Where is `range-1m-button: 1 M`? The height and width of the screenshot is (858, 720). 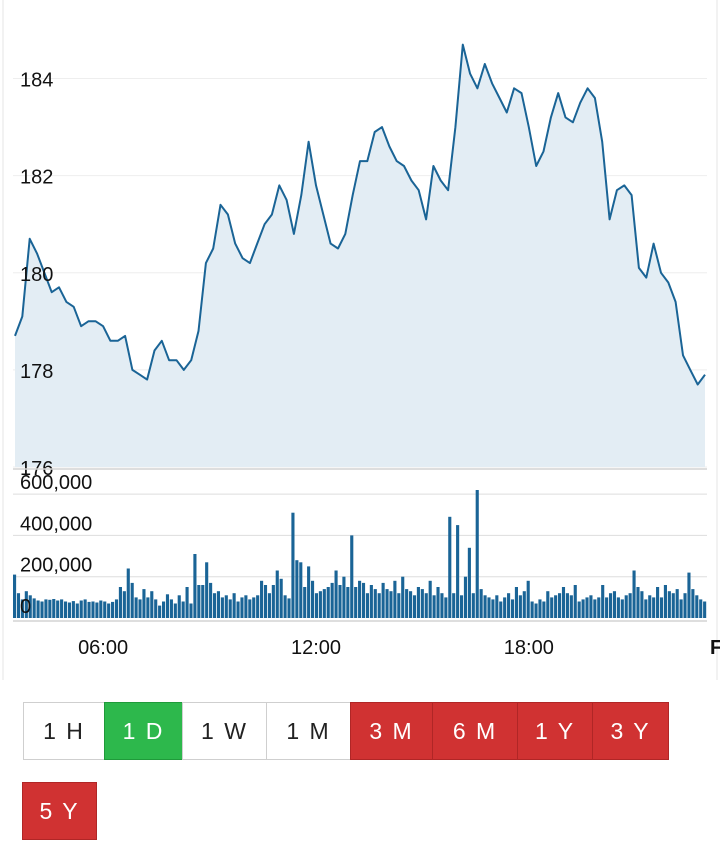
range-1m-button: 1 M is located at coordinates (308, 731).